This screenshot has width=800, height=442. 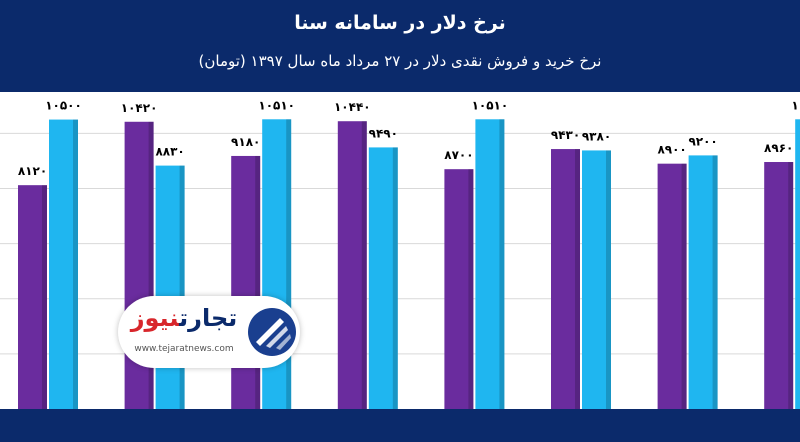 I want to click on brand-watermark: تجارتنیوز www.tejaratnews.com, so click(x=209, y=332).